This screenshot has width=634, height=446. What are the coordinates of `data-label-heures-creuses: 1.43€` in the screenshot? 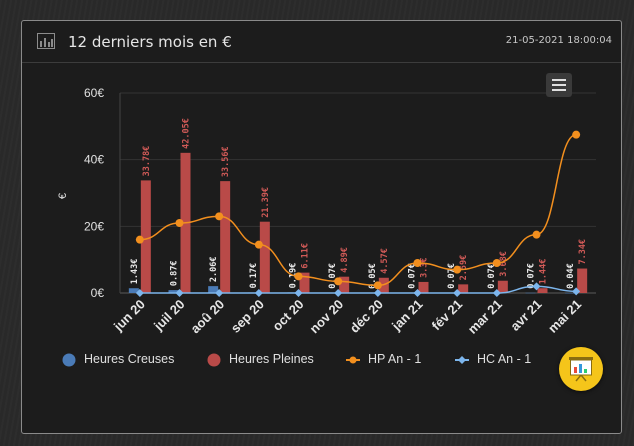 It's located at (135, 272).